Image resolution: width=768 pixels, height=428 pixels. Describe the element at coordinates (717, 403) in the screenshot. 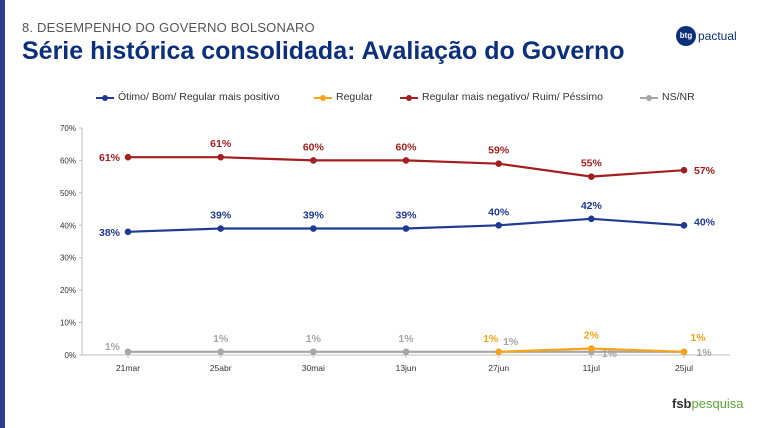

I see `fsb-logo-light: pesquisa` at that location.